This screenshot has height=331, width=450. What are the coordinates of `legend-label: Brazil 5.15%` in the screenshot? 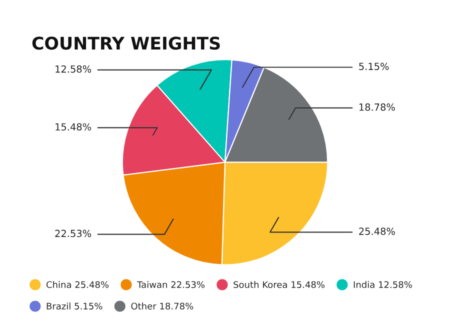 It's located at (74, 306).